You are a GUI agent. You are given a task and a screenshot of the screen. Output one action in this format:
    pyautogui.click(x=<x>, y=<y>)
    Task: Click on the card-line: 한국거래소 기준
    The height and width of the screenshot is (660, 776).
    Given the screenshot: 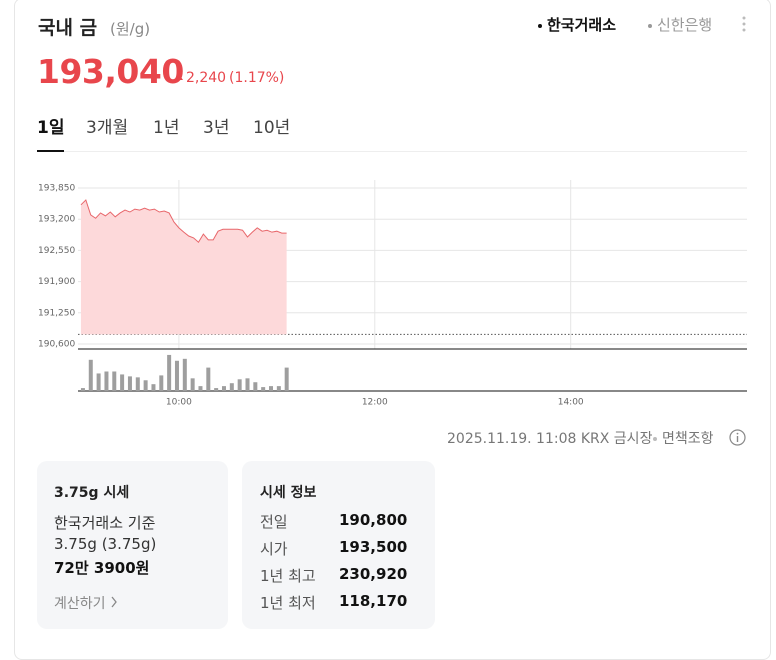 What is the action you would take?
    pyautogui.click(x=105, y=523)
    